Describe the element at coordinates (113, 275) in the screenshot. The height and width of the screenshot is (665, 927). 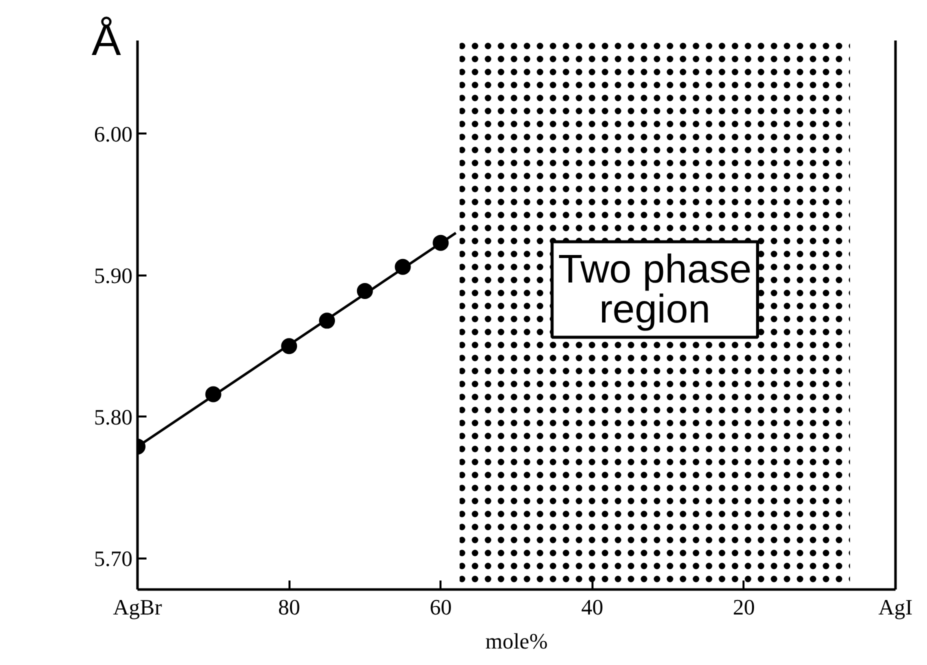
I see `y-tick-label: 5.90` at that location.